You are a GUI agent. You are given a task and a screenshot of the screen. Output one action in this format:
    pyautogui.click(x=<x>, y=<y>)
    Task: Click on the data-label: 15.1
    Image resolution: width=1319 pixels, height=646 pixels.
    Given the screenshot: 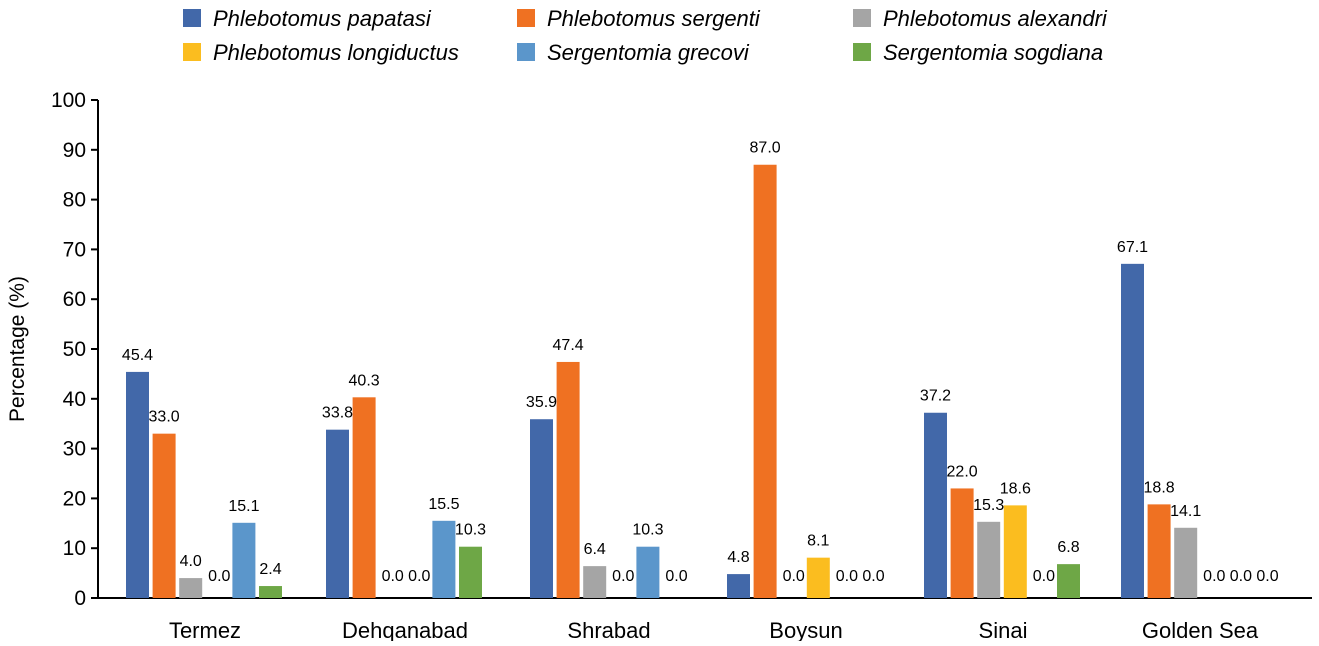 What is the action you would take?
    pyautogui.click(x=243, y=506)
    